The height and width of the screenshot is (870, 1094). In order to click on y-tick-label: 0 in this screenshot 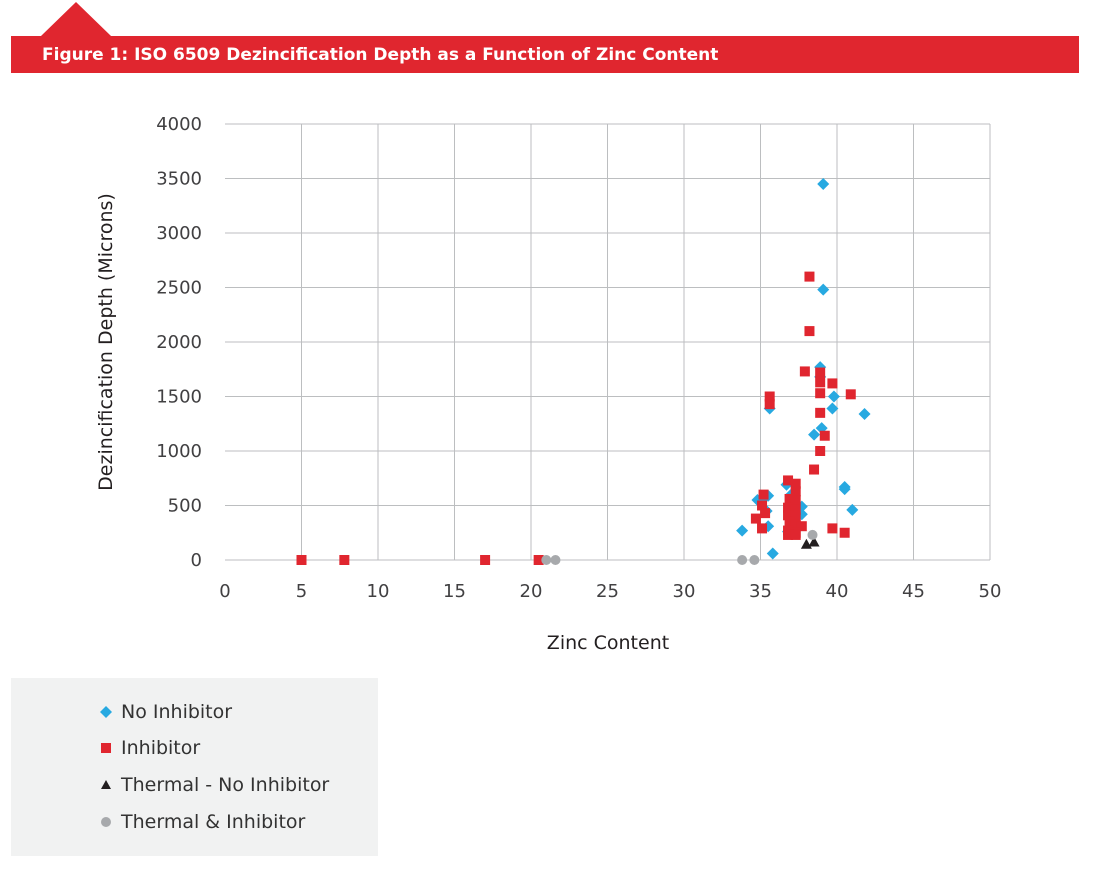, I will do `click(196, 560)`.